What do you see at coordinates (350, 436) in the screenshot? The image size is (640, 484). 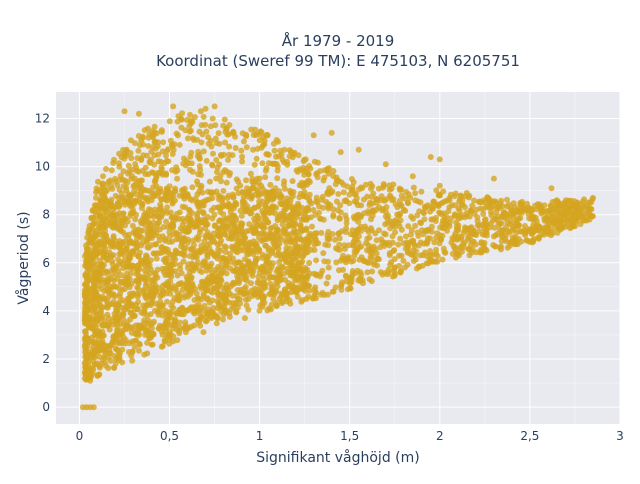 I see `x-axis-ticks: 0 0,5 1 1,5 2 2,5 3` at bounding box center [350, 436].